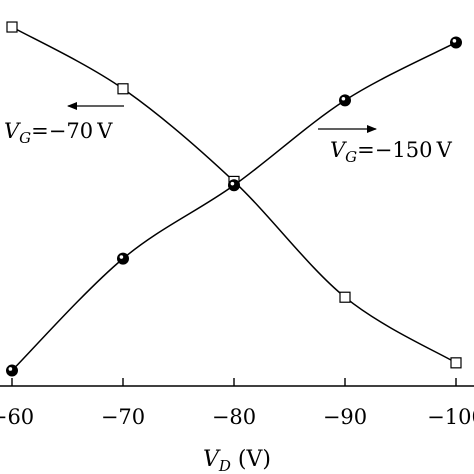 The image size is (474, 474). Describe the element at coordinates (58, 133) in the screenshot. I see `annotation-label: VG=−70 V` at that location.